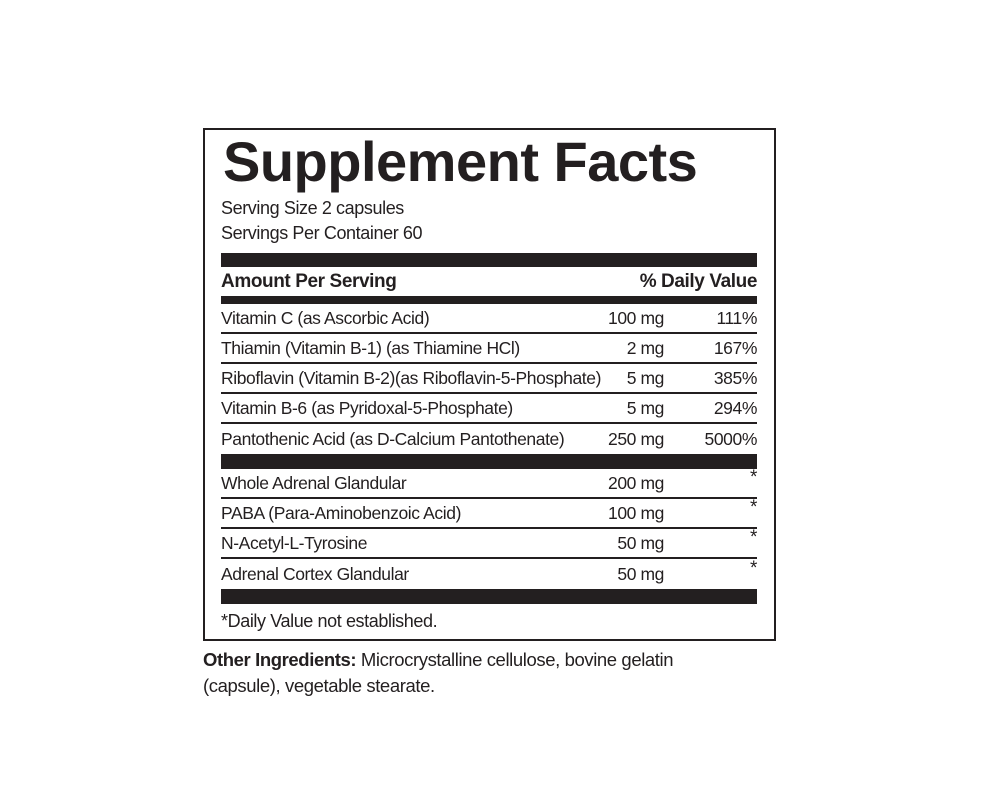 The image size is (993, 794). I want to click on nutrient-daily-value: 111%, so click(736, 317).